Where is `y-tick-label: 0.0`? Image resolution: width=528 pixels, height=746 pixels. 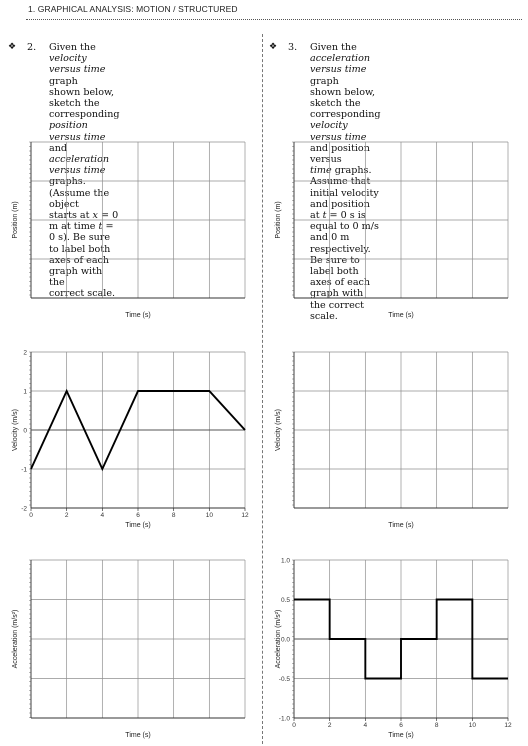
y-tick-label: 0.0 is located at coordinates (285, 639).